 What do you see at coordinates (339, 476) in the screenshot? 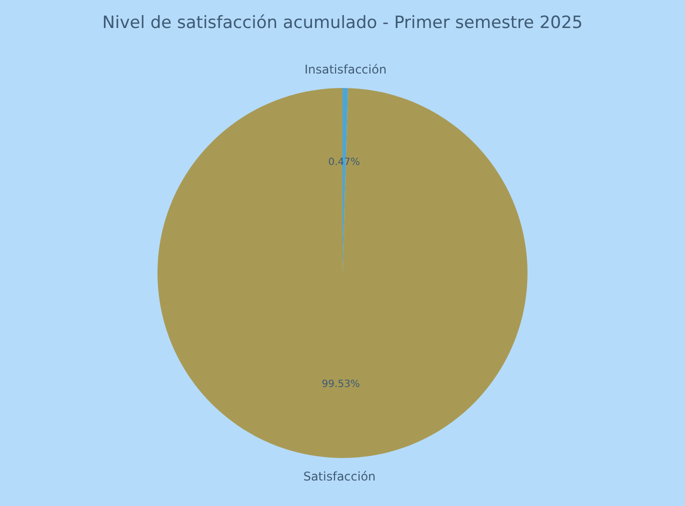
I see `slice-label: Satisfacción` at bounding box center [339, 476].